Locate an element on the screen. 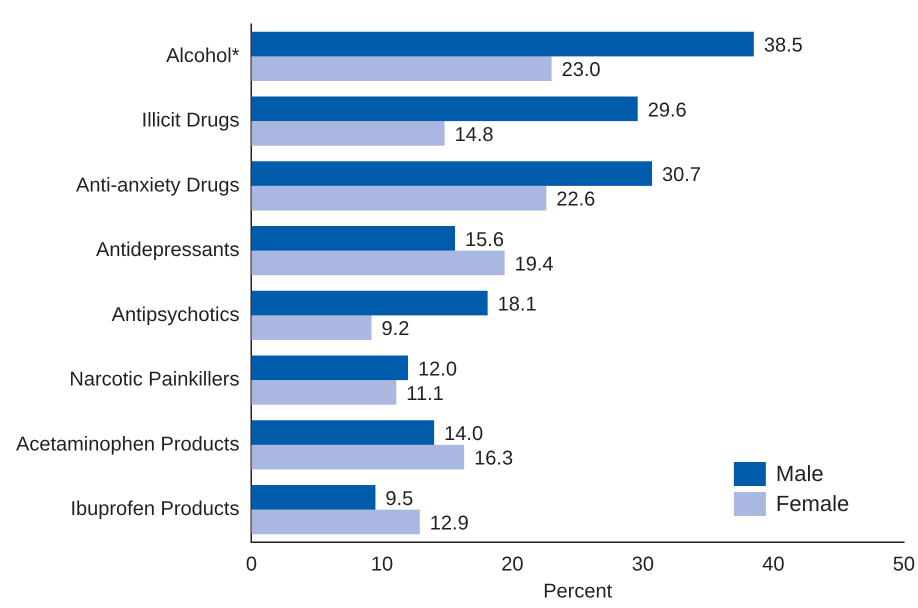  y-tick-label: Acetaminophen Products is located at coordinates (128, 444).